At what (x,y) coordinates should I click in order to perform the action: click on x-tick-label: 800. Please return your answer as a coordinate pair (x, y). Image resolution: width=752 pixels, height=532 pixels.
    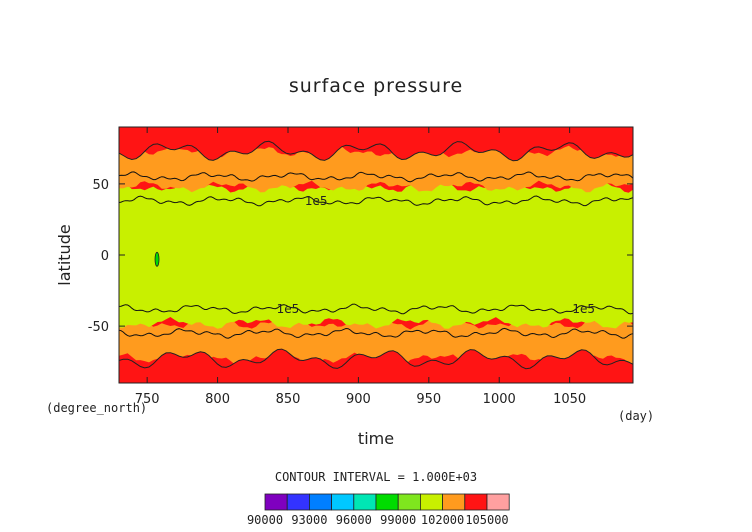
    Looking at the image, I should click on (217, 399).